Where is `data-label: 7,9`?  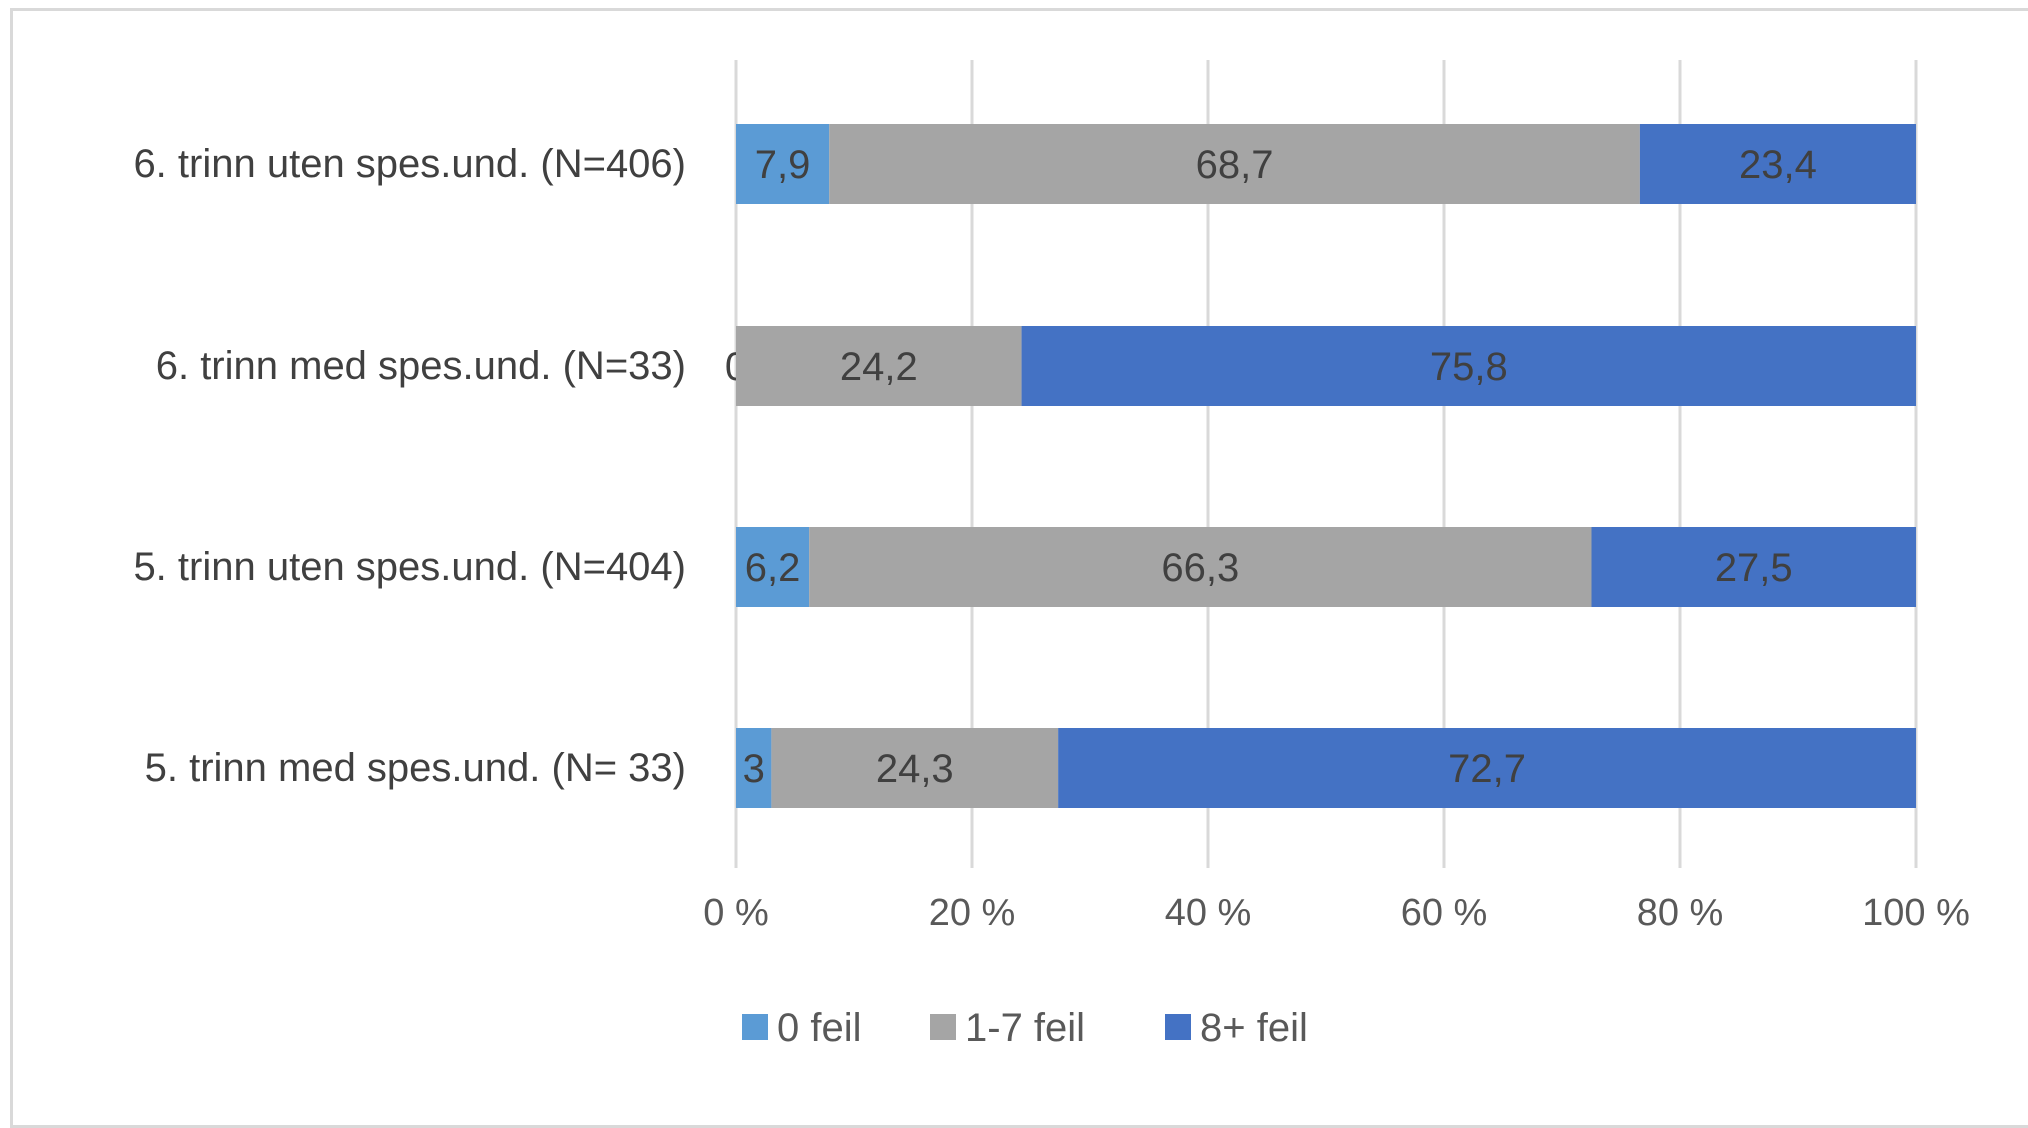 data-label: 7,9 is located at coordinates (783, 165).